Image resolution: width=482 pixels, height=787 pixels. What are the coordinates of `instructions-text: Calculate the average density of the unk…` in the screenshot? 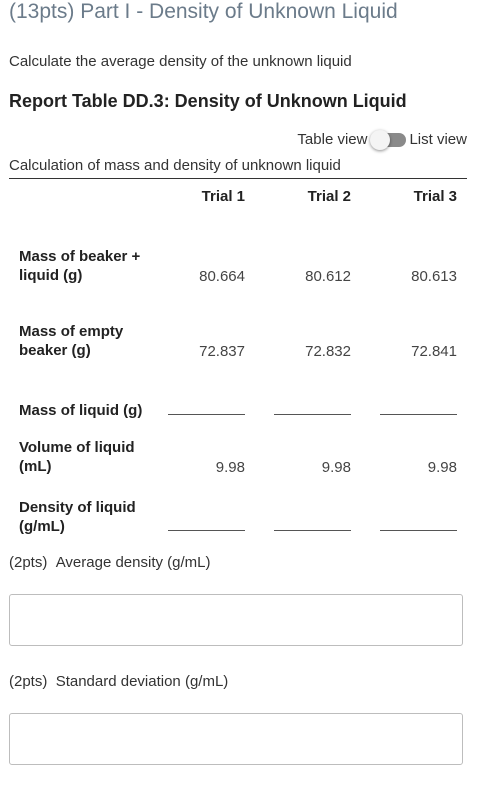 It's located at (180, 61).